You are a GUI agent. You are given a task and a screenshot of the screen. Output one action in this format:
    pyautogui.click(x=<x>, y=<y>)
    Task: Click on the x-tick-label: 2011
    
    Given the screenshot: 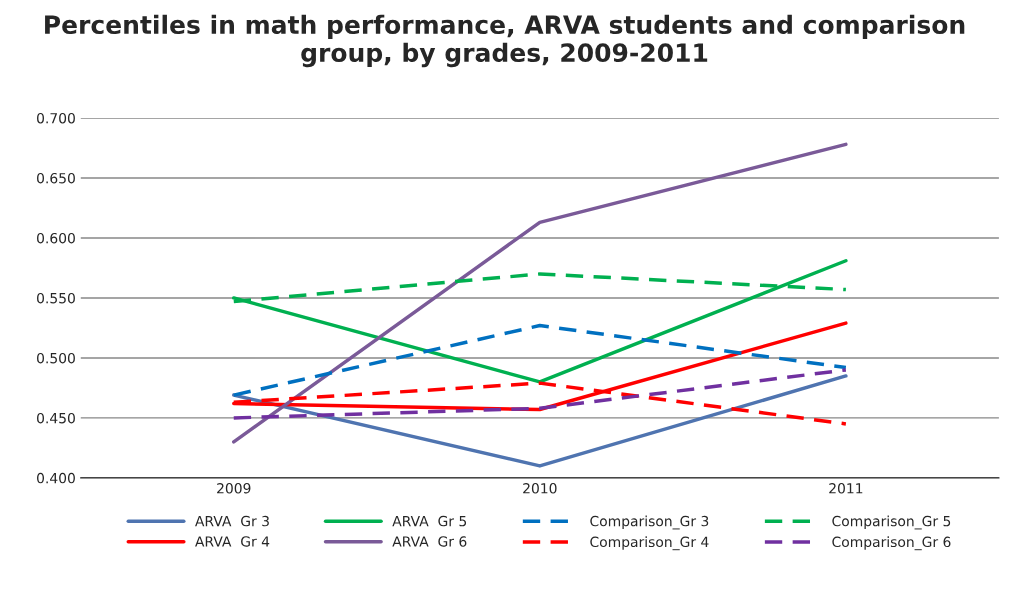 What is the action you would take?
    pyautogui.click(x=846, y=488)
    